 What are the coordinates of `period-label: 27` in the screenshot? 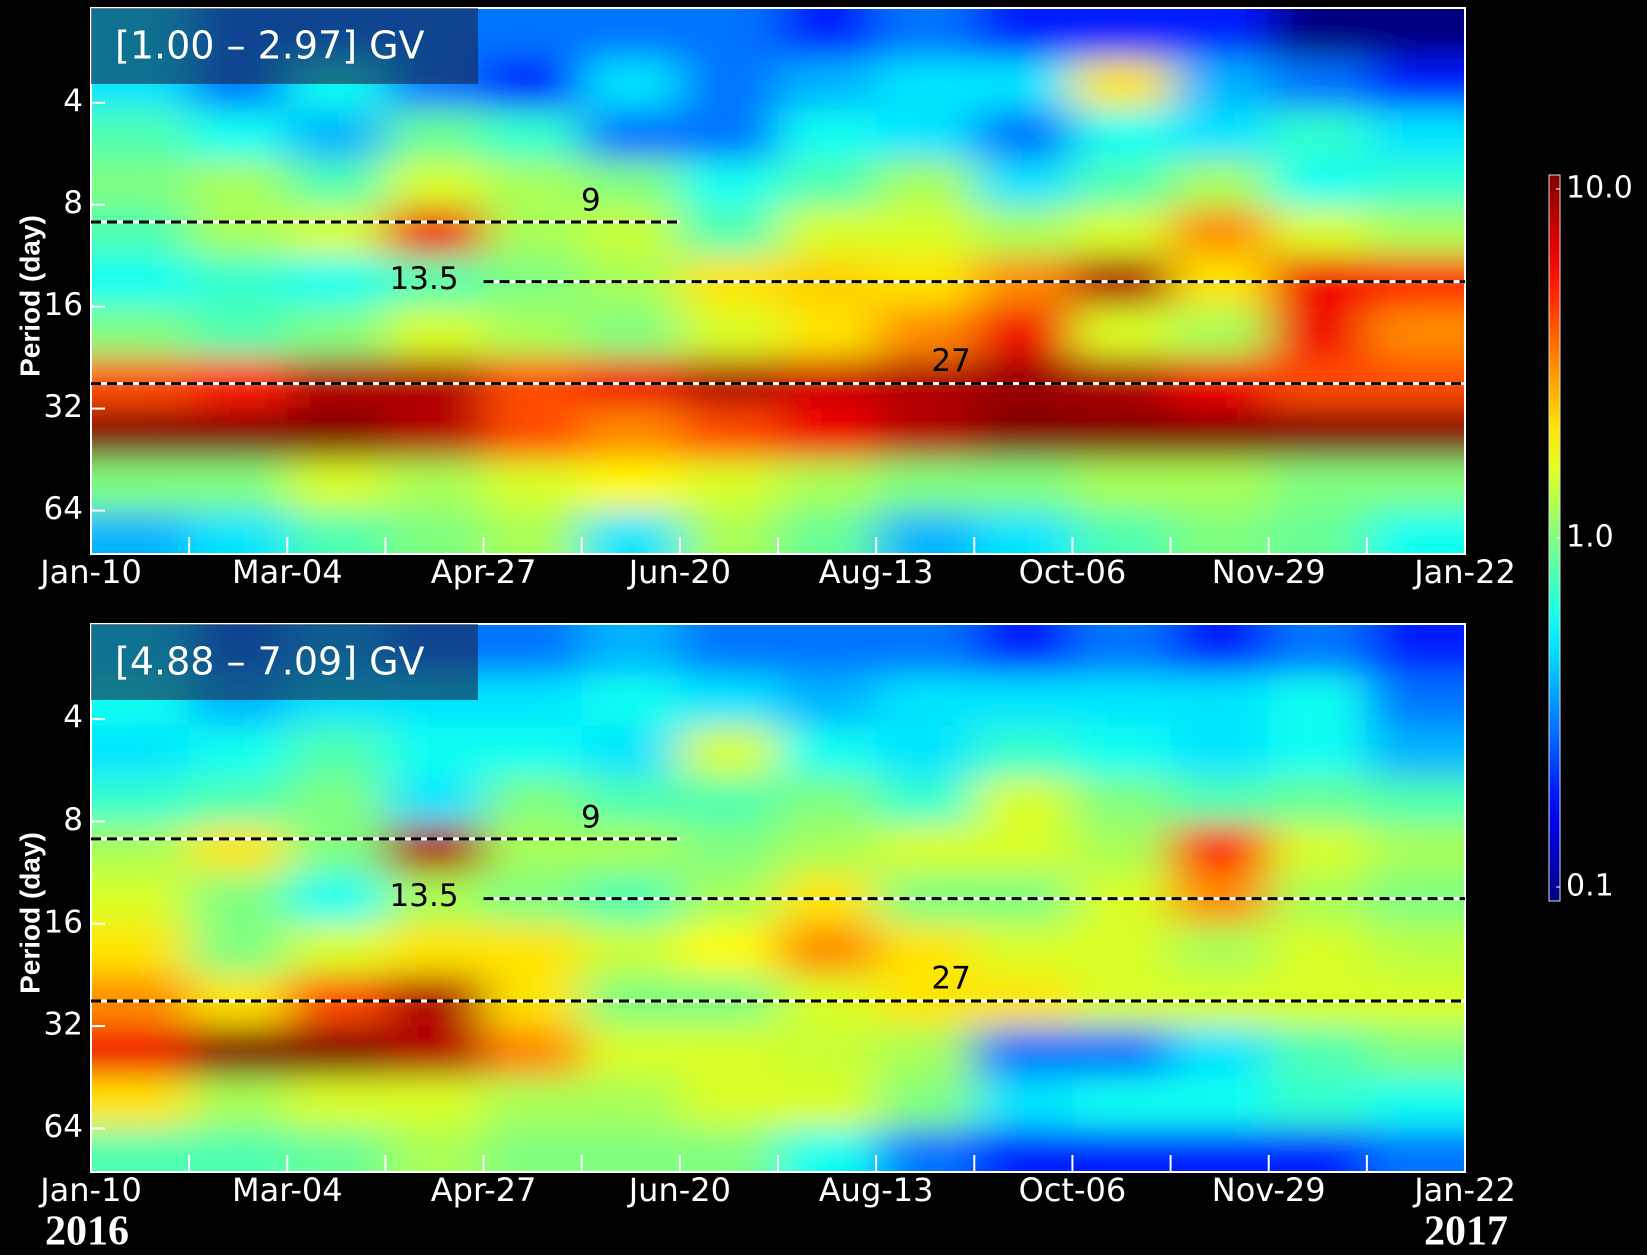 It's located at (950, 361).